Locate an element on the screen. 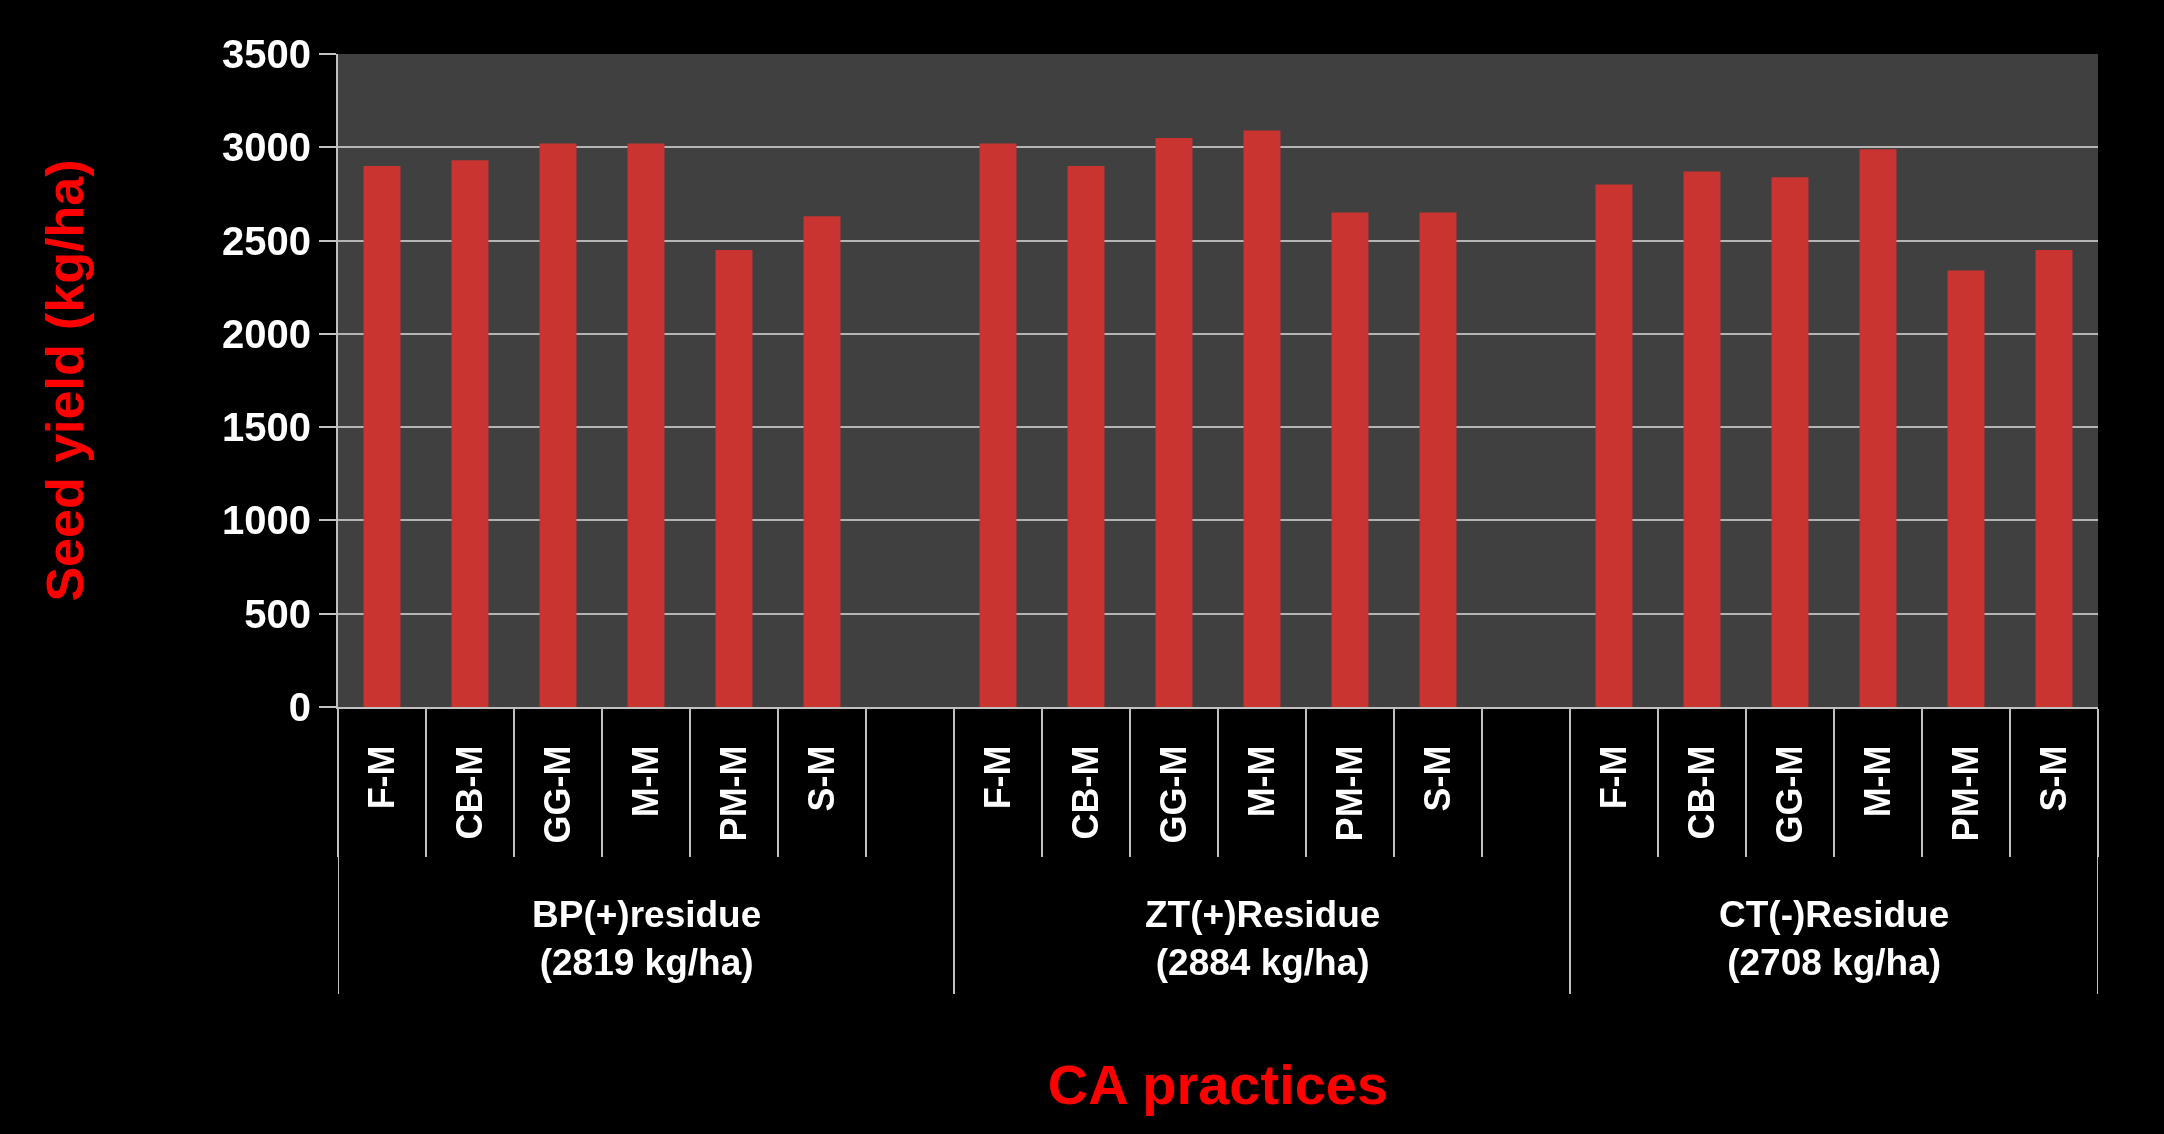 This screenshot has height=1134, width=2164. x-axis-title: CA practices is located at coordinates (1218, 1084).